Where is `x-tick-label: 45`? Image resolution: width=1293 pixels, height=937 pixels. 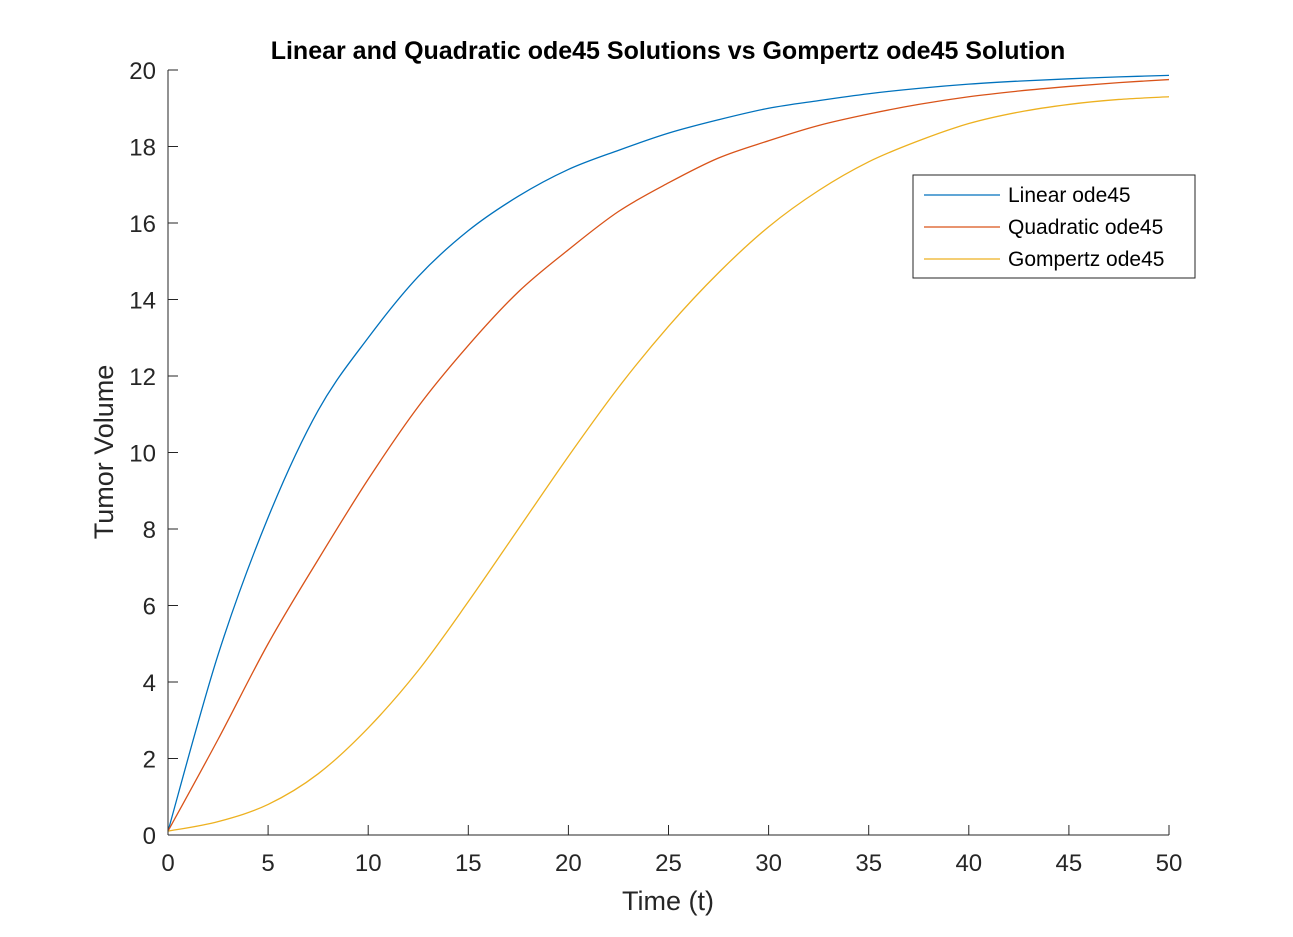 x-tick-label: 45 is located at coordinates (1069, 863).